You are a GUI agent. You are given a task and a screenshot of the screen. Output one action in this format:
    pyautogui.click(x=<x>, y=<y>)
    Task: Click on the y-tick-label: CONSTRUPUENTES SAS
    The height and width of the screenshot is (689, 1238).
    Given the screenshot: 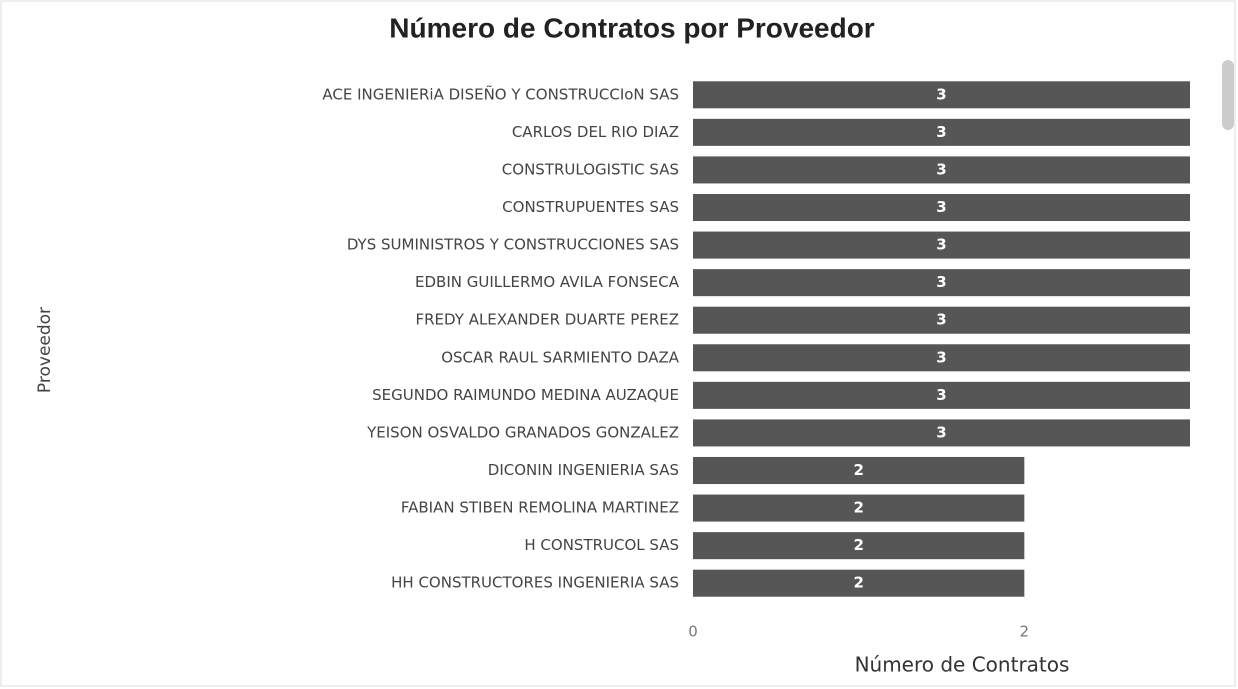 What is the action you would take?
    pyautogui.click(x=590, y=207)
    